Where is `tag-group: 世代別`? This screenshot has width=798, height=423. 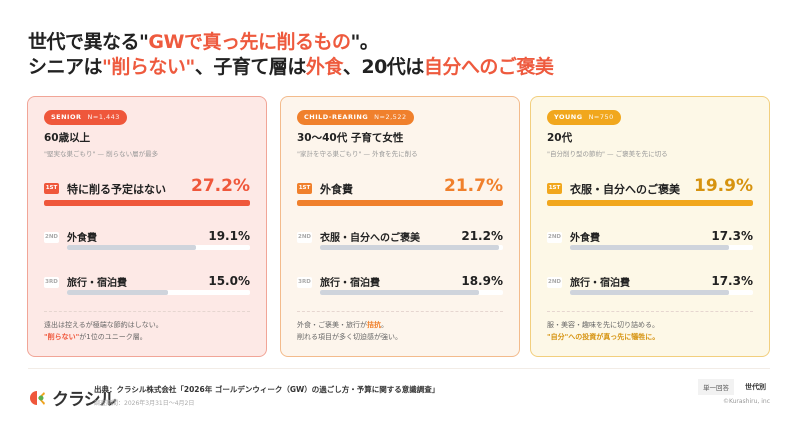 tag-group: 世代別 is located at coordinates (755, 387).